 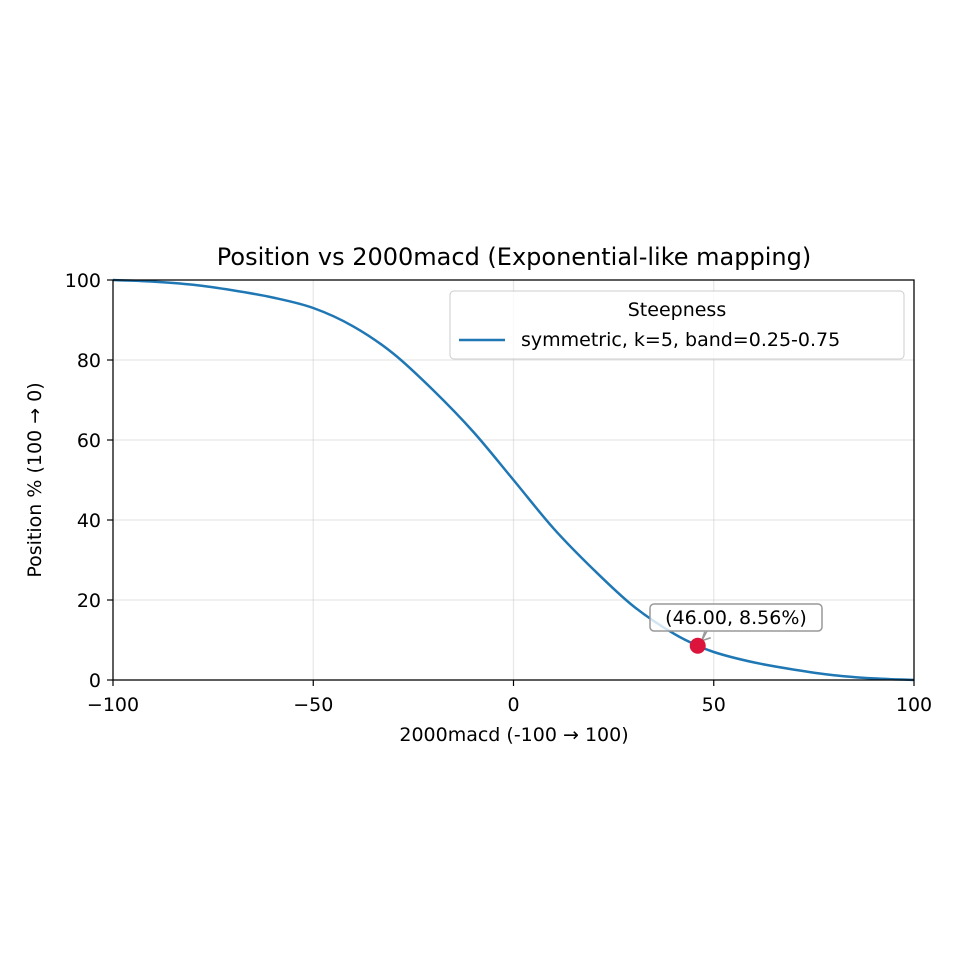 I want to click on x-tick-label-1: −50, so click(x=313, y=705).